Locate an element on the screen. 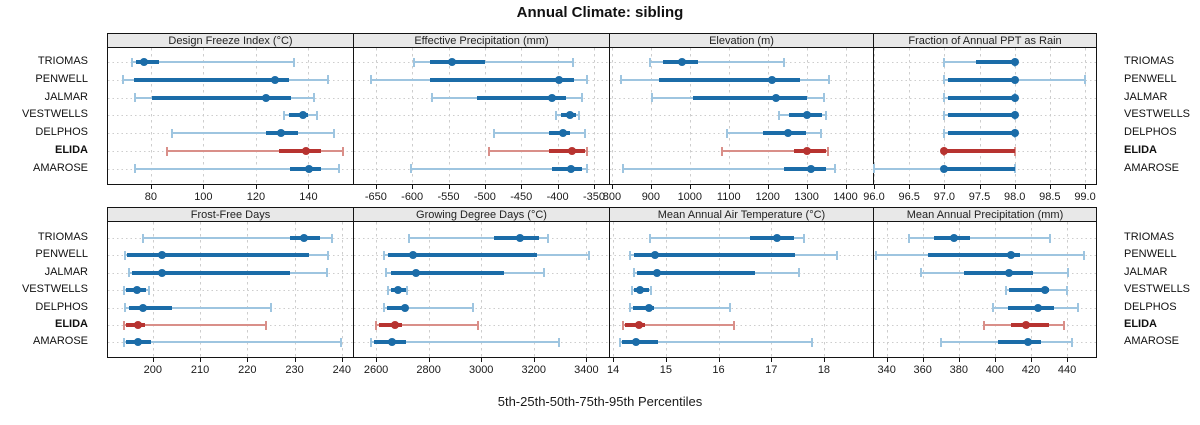  panel-plot-mean-annual-air-temperature-c: 14 15 16 17 18 is located at coordinates (740, 299).